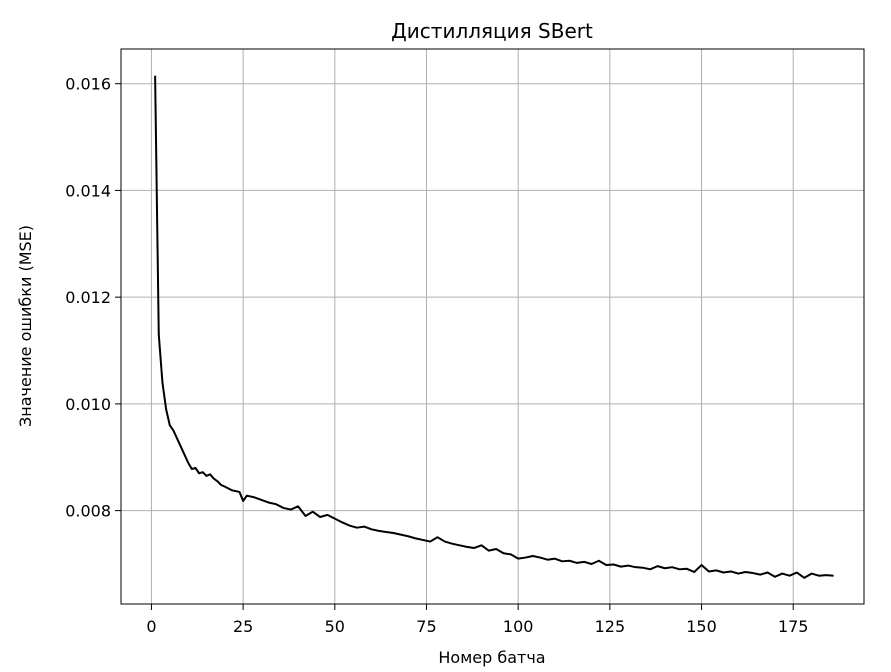  What do you see at coordinates (701, 626) in the screenshot?
I see `x-tick-label: 150` at bounding box center [701, 626].